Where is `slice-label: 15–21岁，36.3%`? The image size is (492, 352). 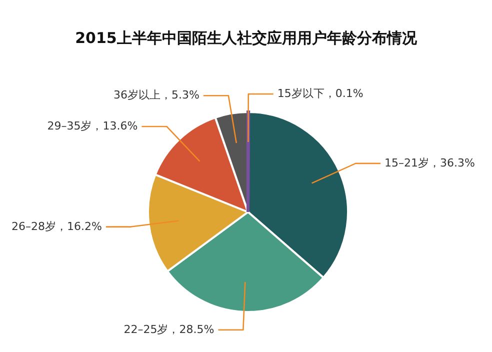
slice-label: 15–21岁，36.3% is located at coordinates (429, 163).